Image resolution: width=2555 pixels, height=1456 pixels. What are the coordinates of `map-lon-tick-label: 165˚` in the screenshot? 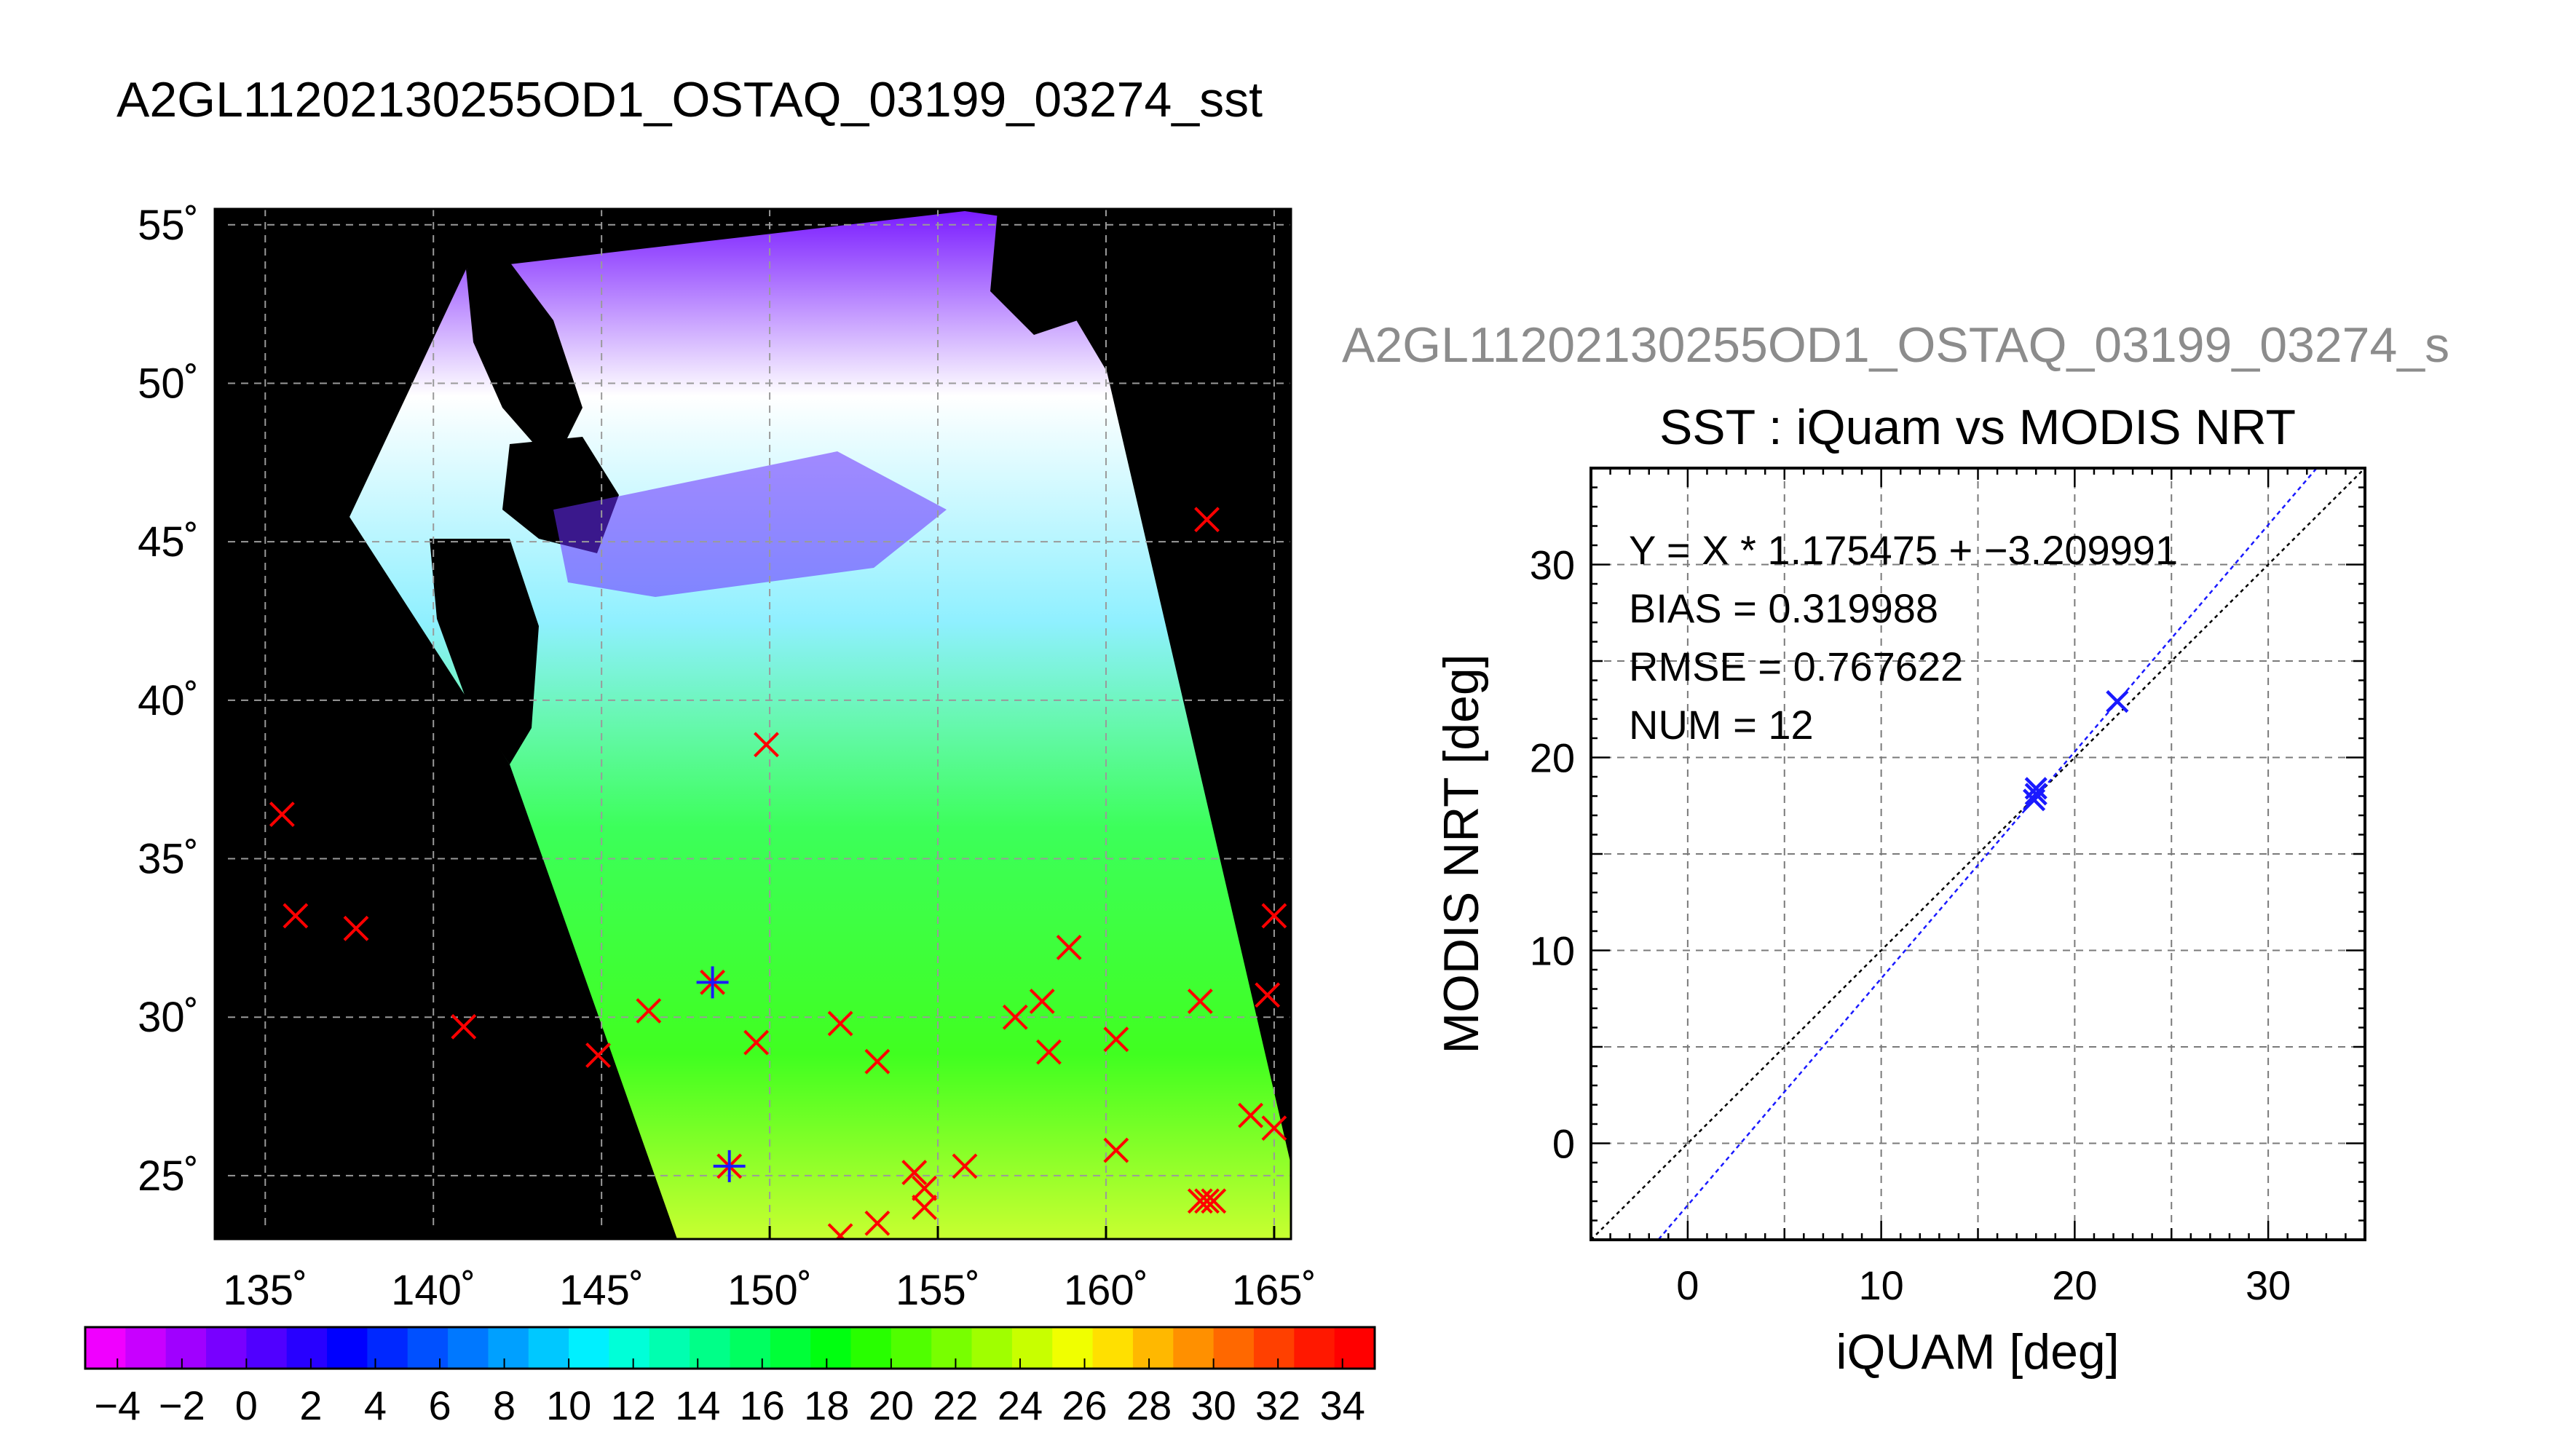 It's located at (1274, 1290).